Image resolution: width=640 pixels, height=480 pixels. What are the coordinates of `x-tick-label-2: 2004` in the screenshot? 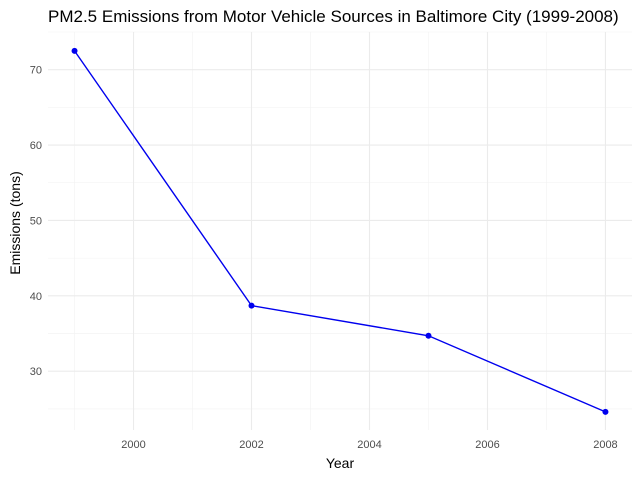 It's located at (369, 445).